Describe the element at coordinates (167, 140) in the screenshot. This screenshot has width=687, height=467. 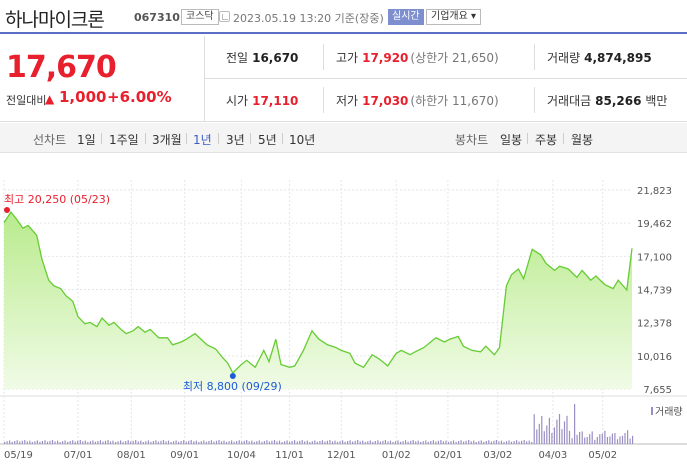
I see `period-3m: 3개월` at that location.